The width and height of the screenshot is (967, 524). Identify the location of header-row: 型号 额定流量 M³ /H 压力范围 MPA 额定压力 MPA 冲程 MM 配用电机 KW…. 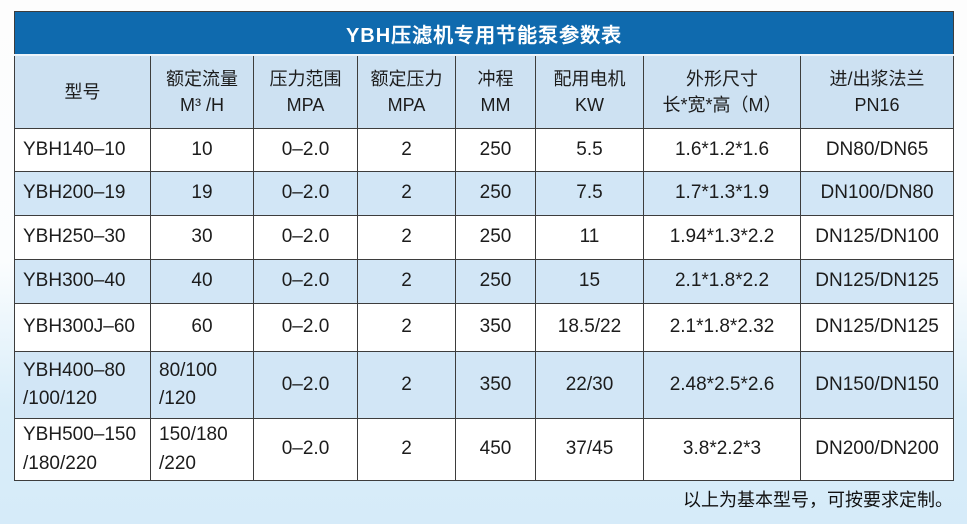
(484, 91).